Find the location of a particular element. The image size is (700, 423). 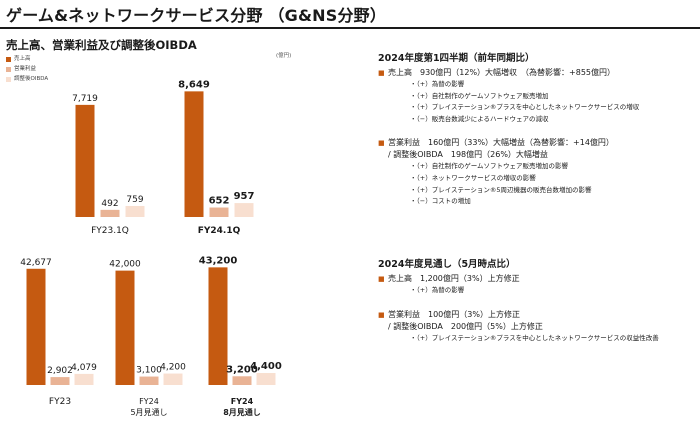

fy-sales-text: 売上高 1,200億円（3%）上方修正 is located at coordinates (454, 278).